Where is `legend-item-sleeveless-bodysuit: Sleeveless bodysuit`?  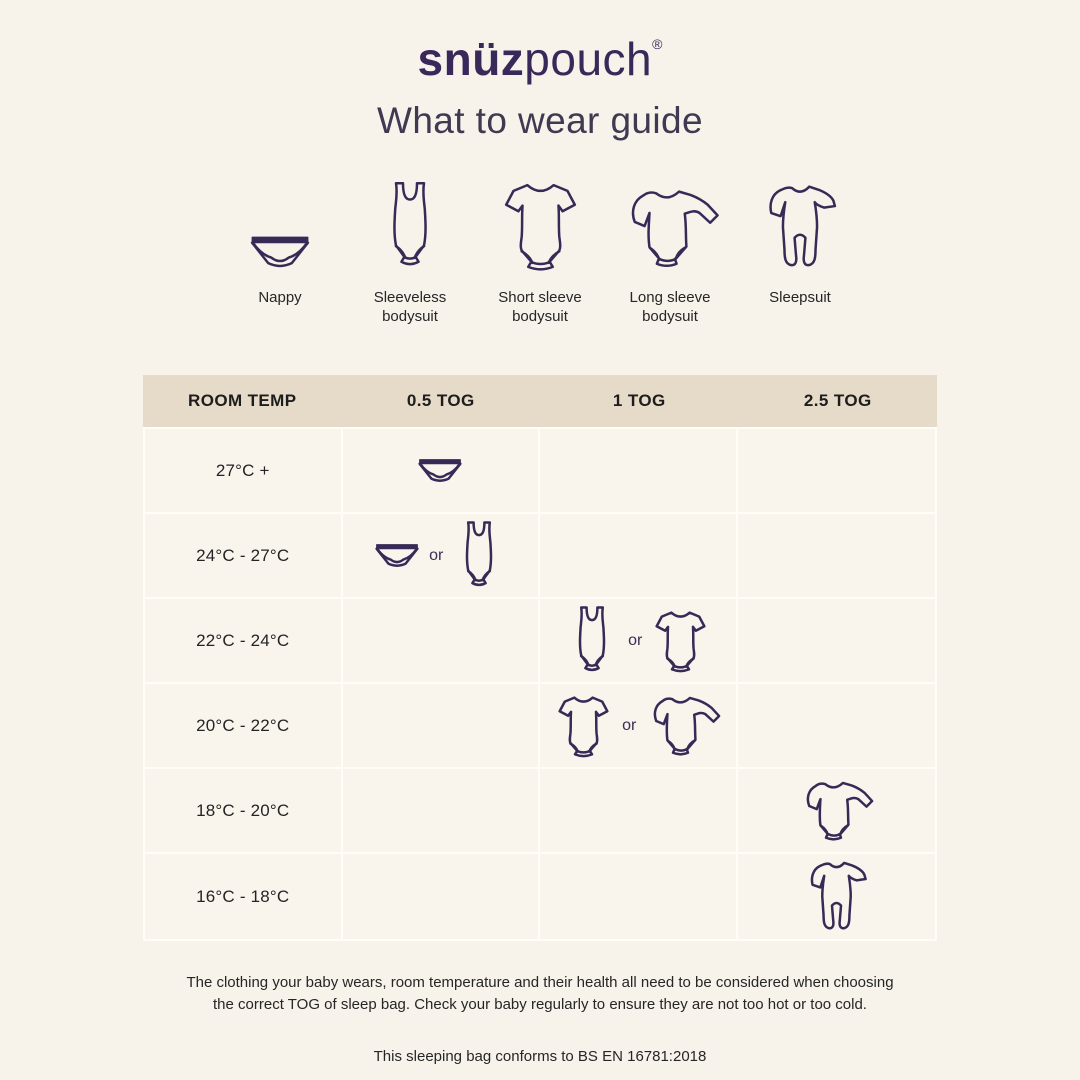 legend-item-sleeveless-bodysuit: Sleeveless bodysuit is located at coordinates (410, 252).